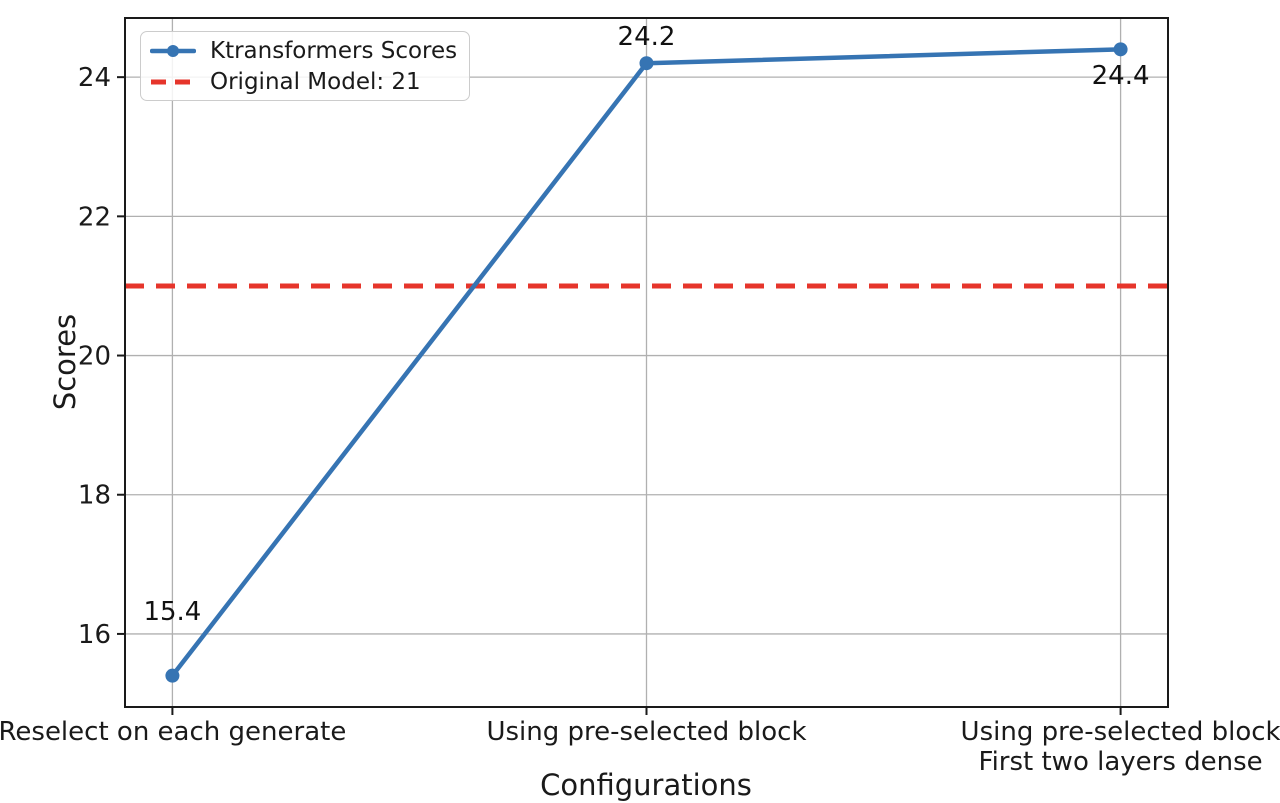  I want to click on legend-item-reference: Original Model: 21, so click(303, 81).